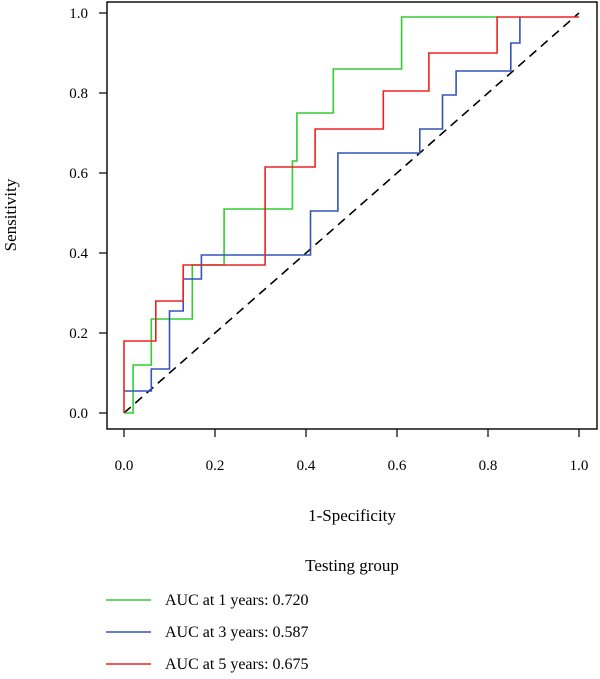  Describe the element at coordinates (124, 466) in the screenshot. I see `x-tick-label: 0.0` at that location.